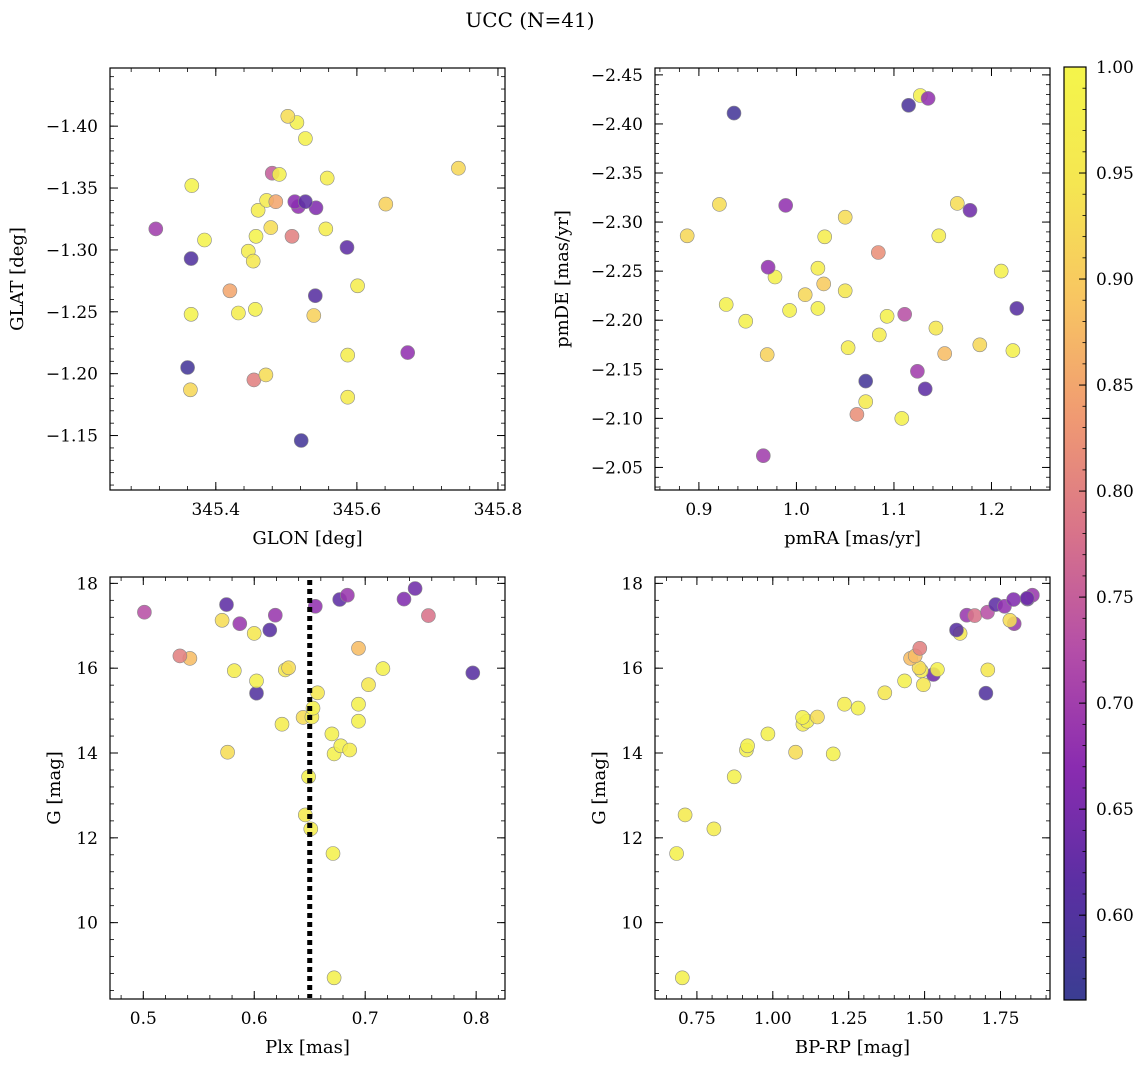 The height and width of the screenshot is (1067, 1148). I want to click on colorbar-tick-label: 0.95, so click(1115, 174).